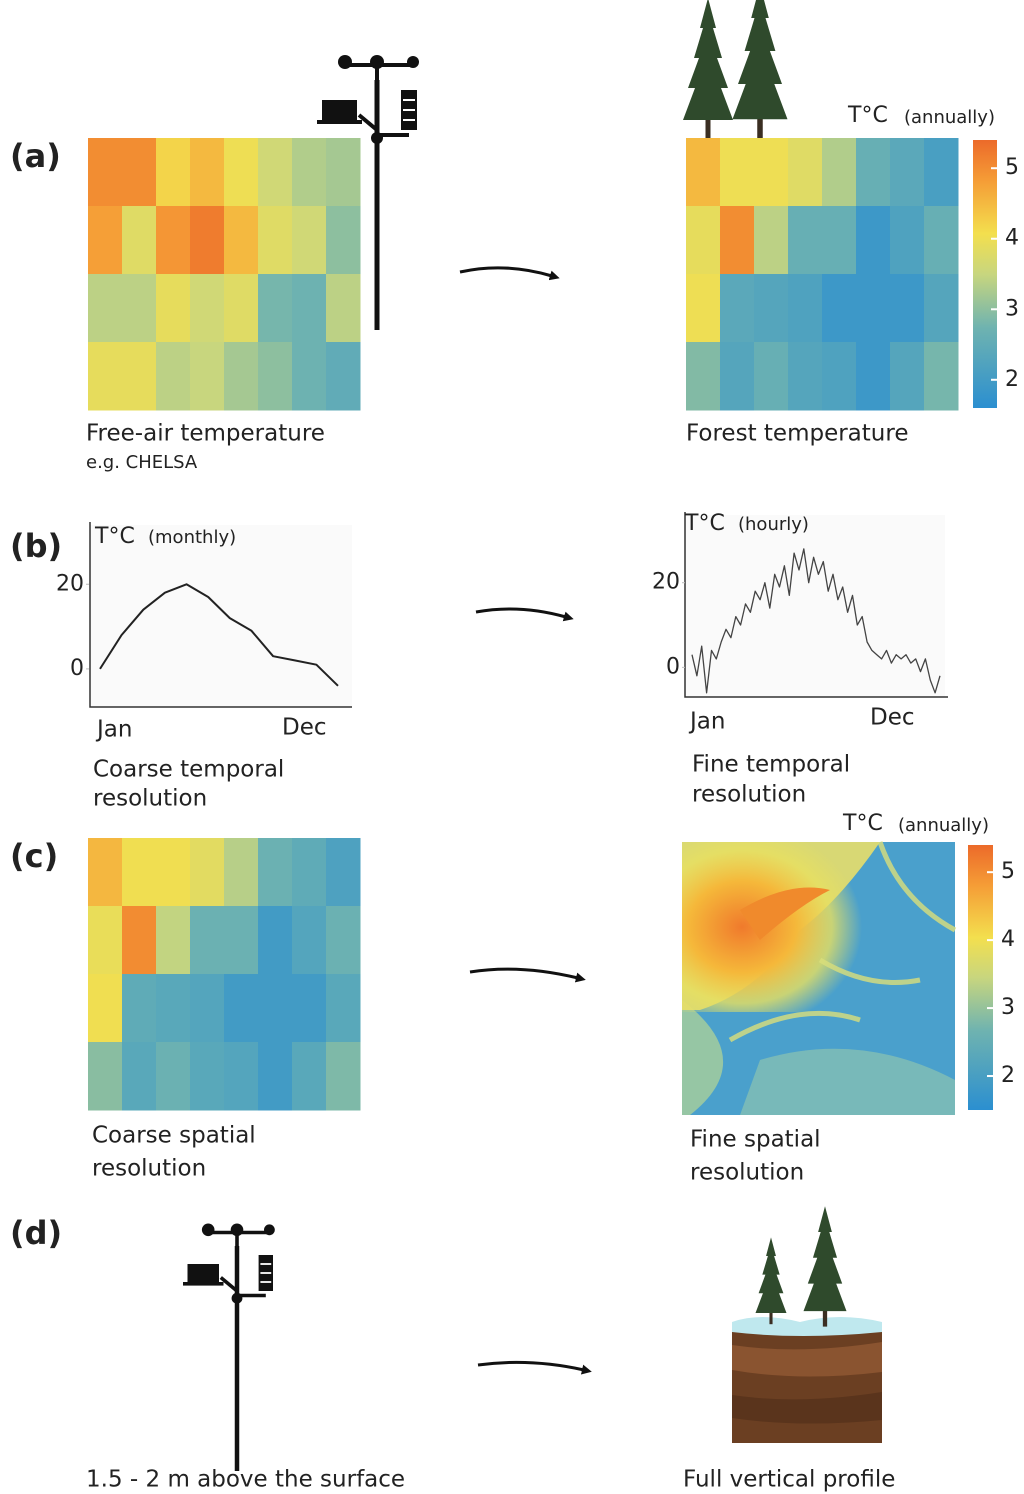  I want to click on caption: Forest temperature, so click(797, 434).